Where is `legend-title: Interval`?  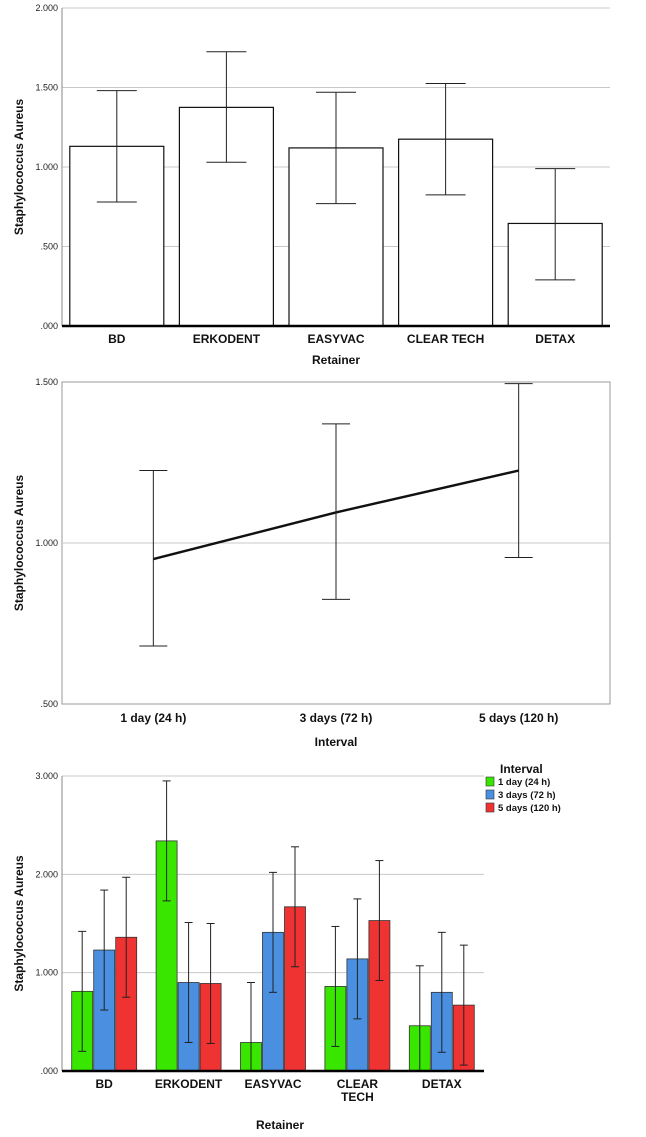 legend-title: Interval is located at coordinates (521, 769).